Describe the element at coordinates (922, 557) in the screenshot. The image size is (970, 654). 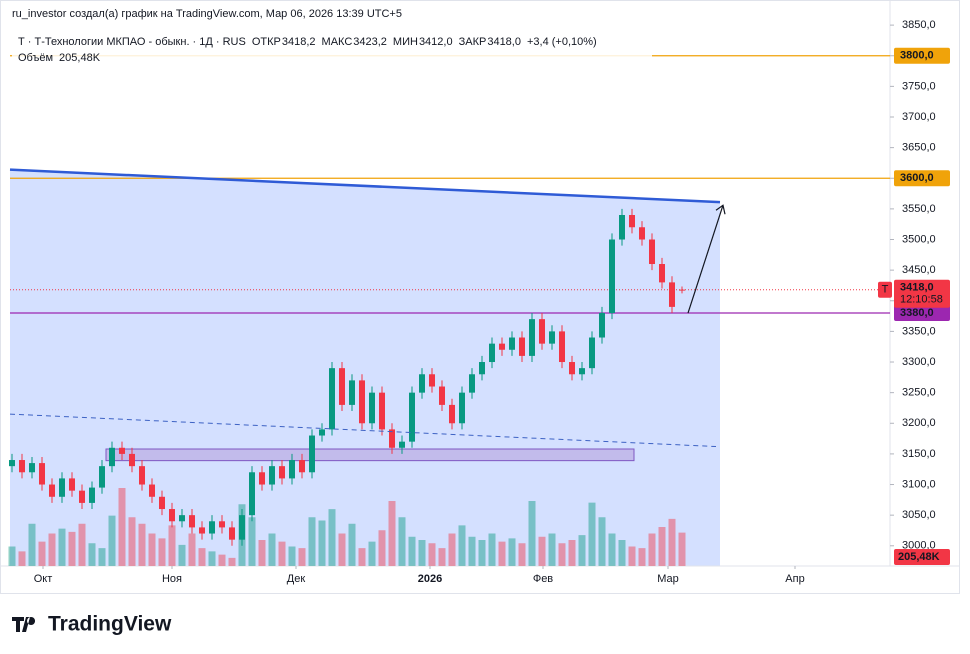
I see `volume-label-bg` at that location.